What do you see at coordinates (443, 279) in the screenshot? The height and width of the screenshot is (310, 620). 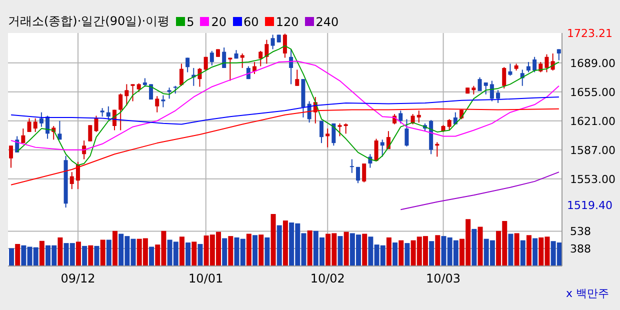 I see `x-tick-label: 10/03` at bounding box center [443, 279].